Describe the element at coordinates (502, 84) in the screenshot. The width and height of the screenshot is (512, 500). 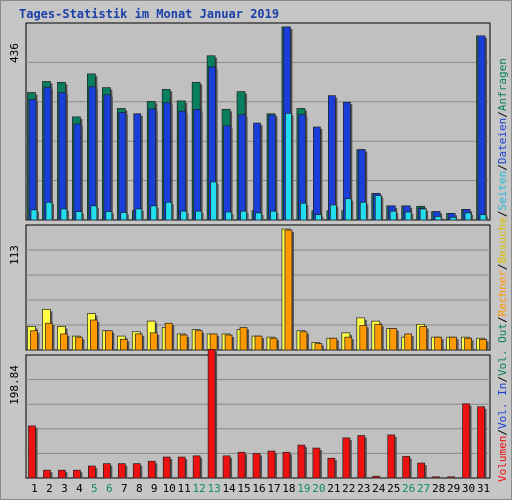
I see `legend-entry: Anfragen` at that location.